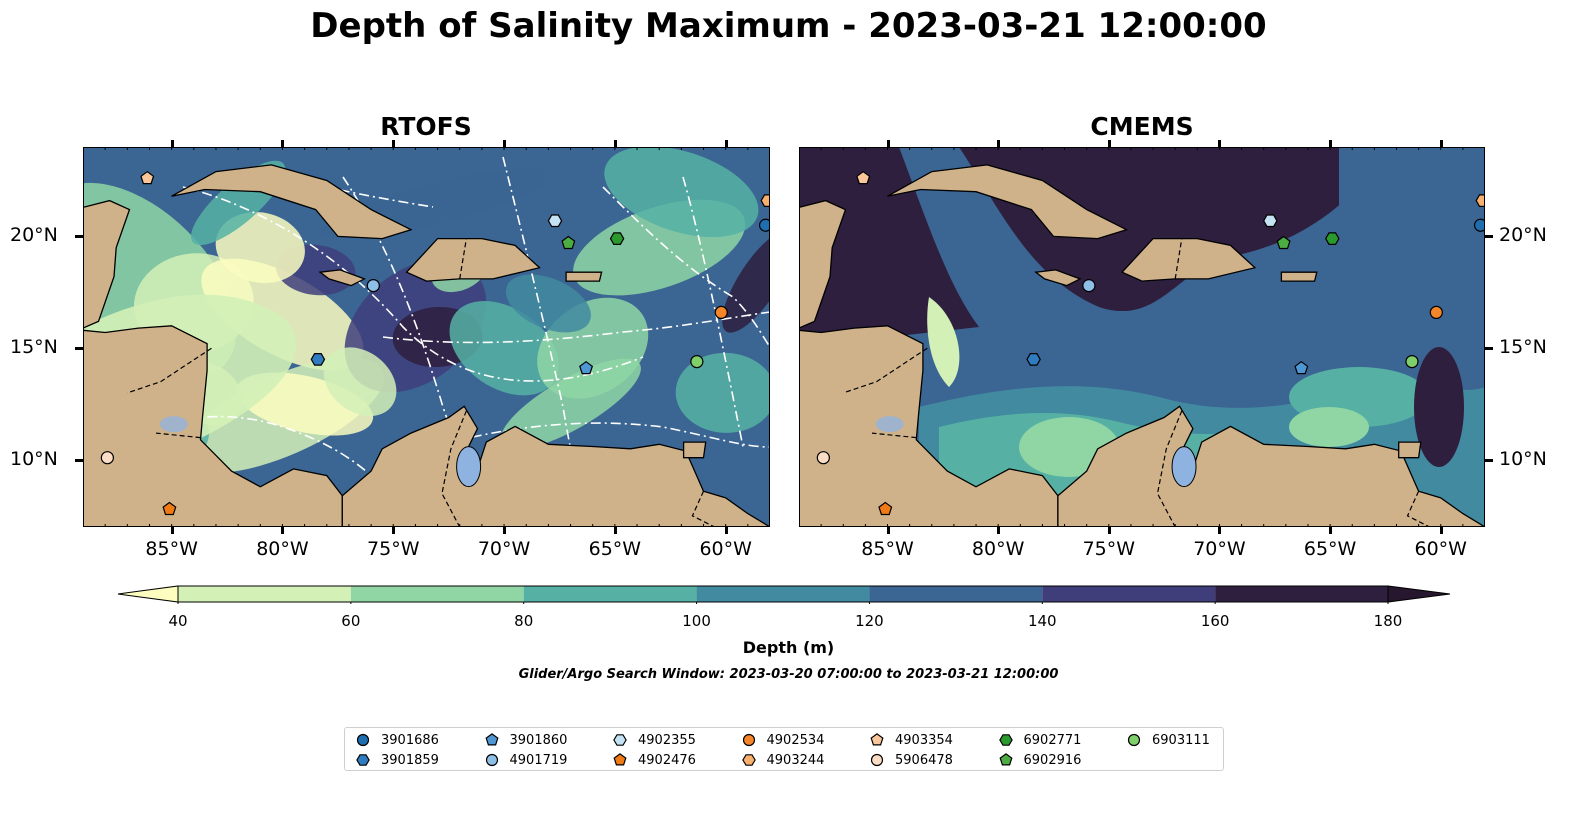 This screenshot has width=1577, height=827. Describe the element at coordinates (924, 760) in the screenshot. I see `legend-label: 5906478` at that location.